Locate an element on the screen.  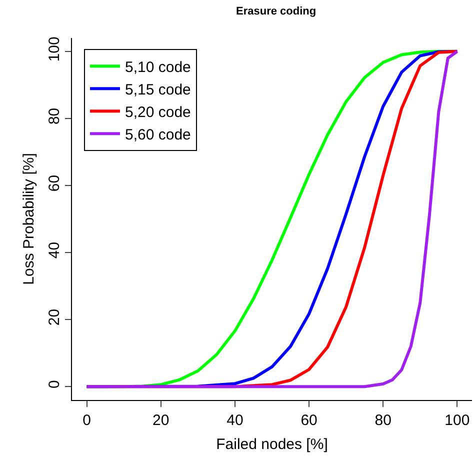
x-tick-label: 20 is located at coordinates (161, 420).